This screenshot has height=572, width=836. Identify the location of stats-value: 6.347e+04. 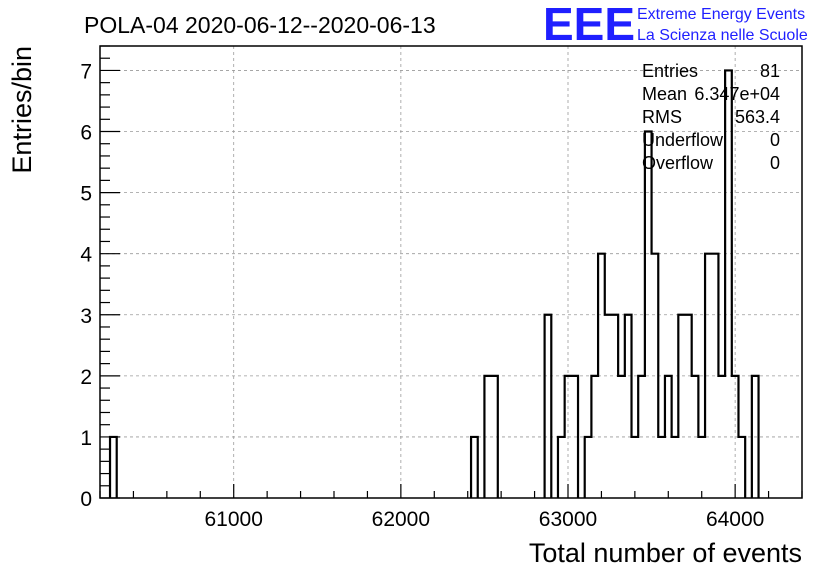
(737, 94).